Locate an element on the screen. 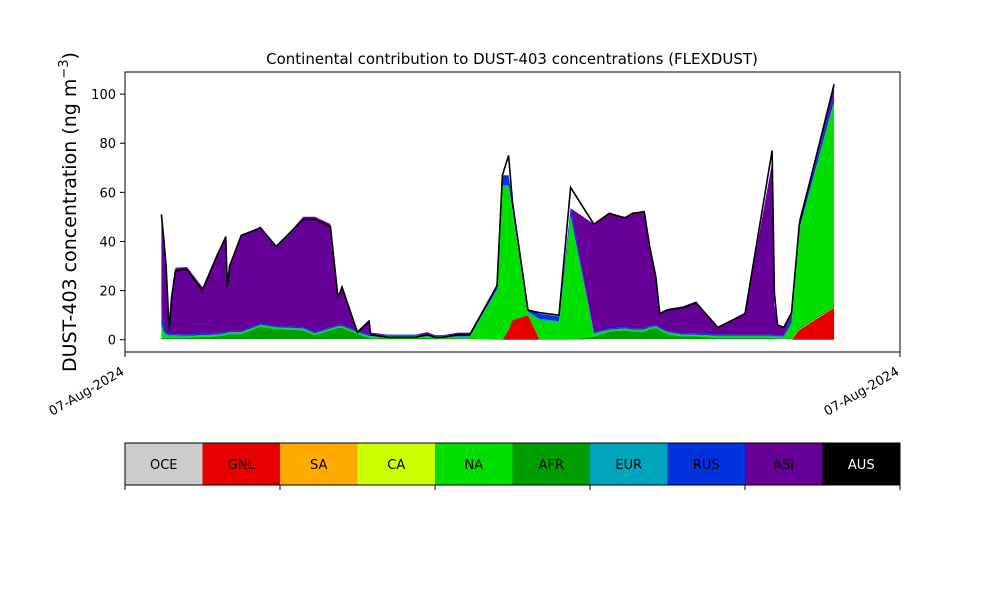 This screenshot has width=1000, height=600. y-axis: 0 20 40 60 80 100 is located at coordinates (108, 218).